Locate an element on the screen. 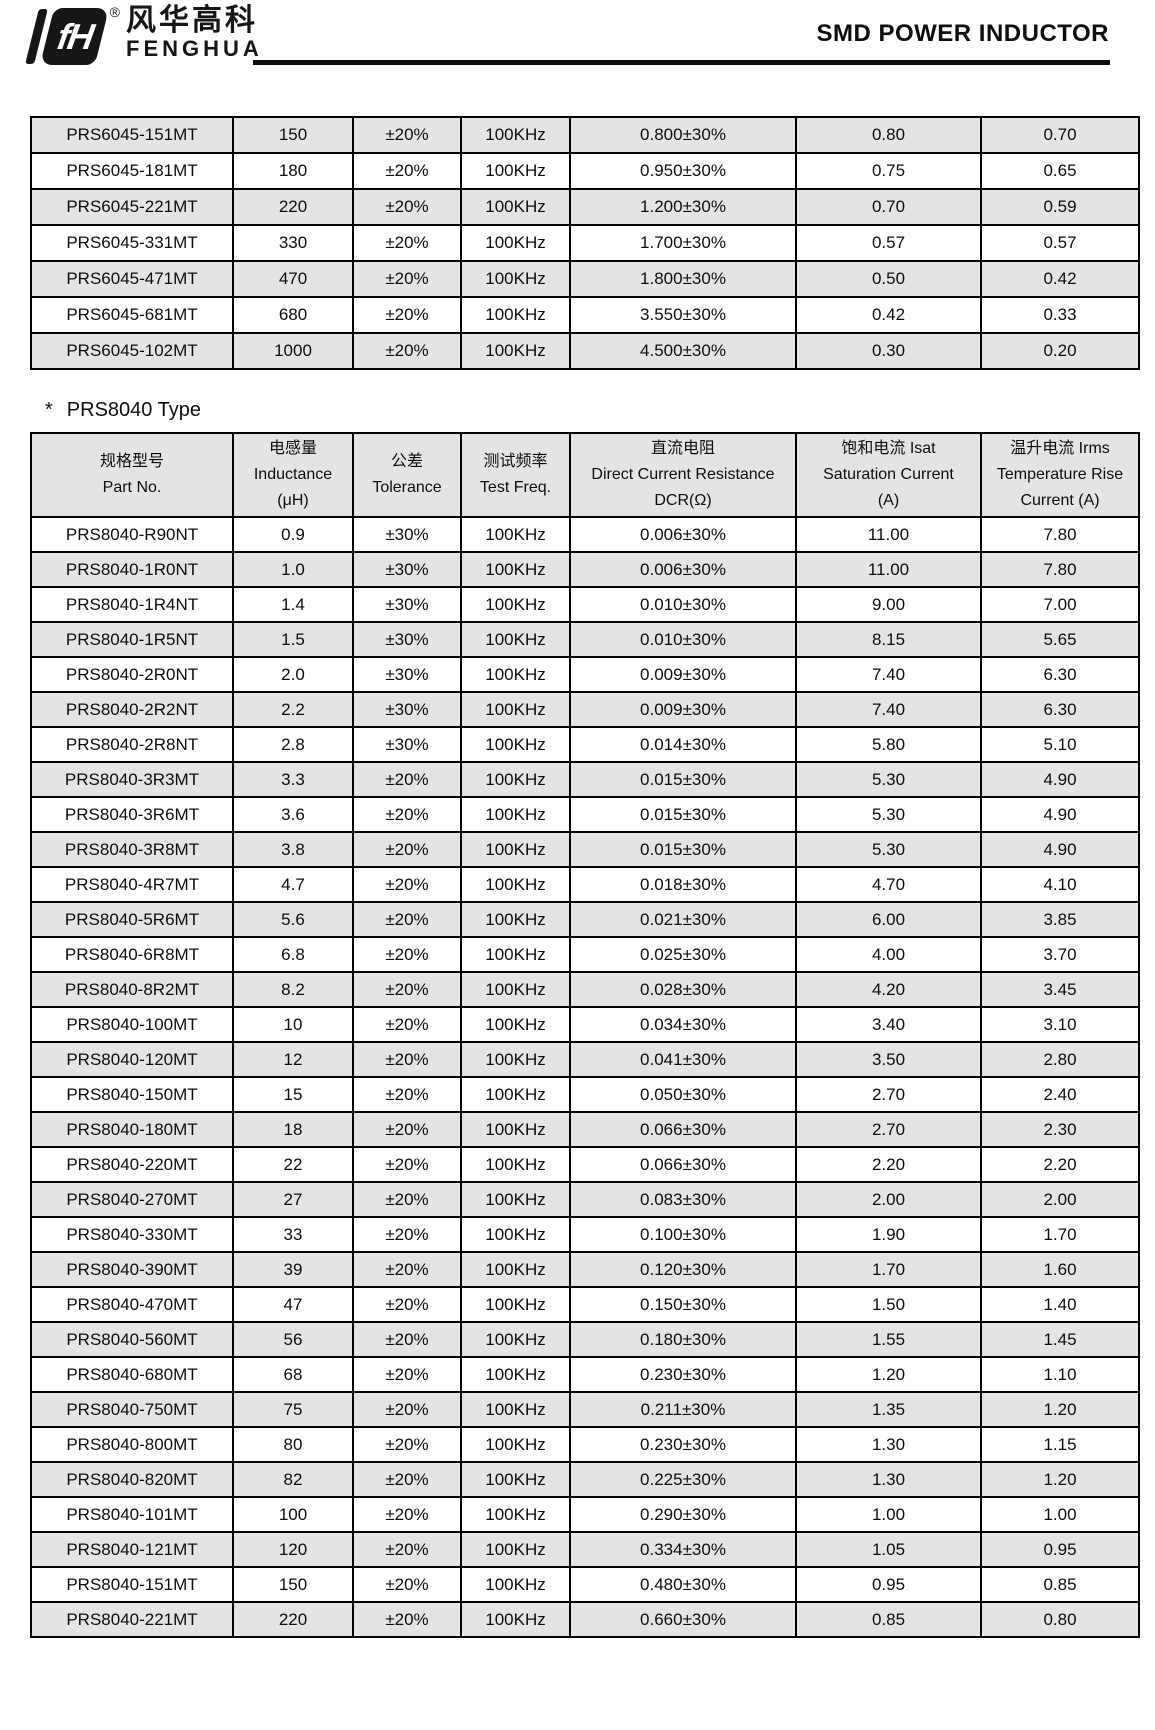  table-cell: 0.041±30% is located at coordinates (683, 1059).